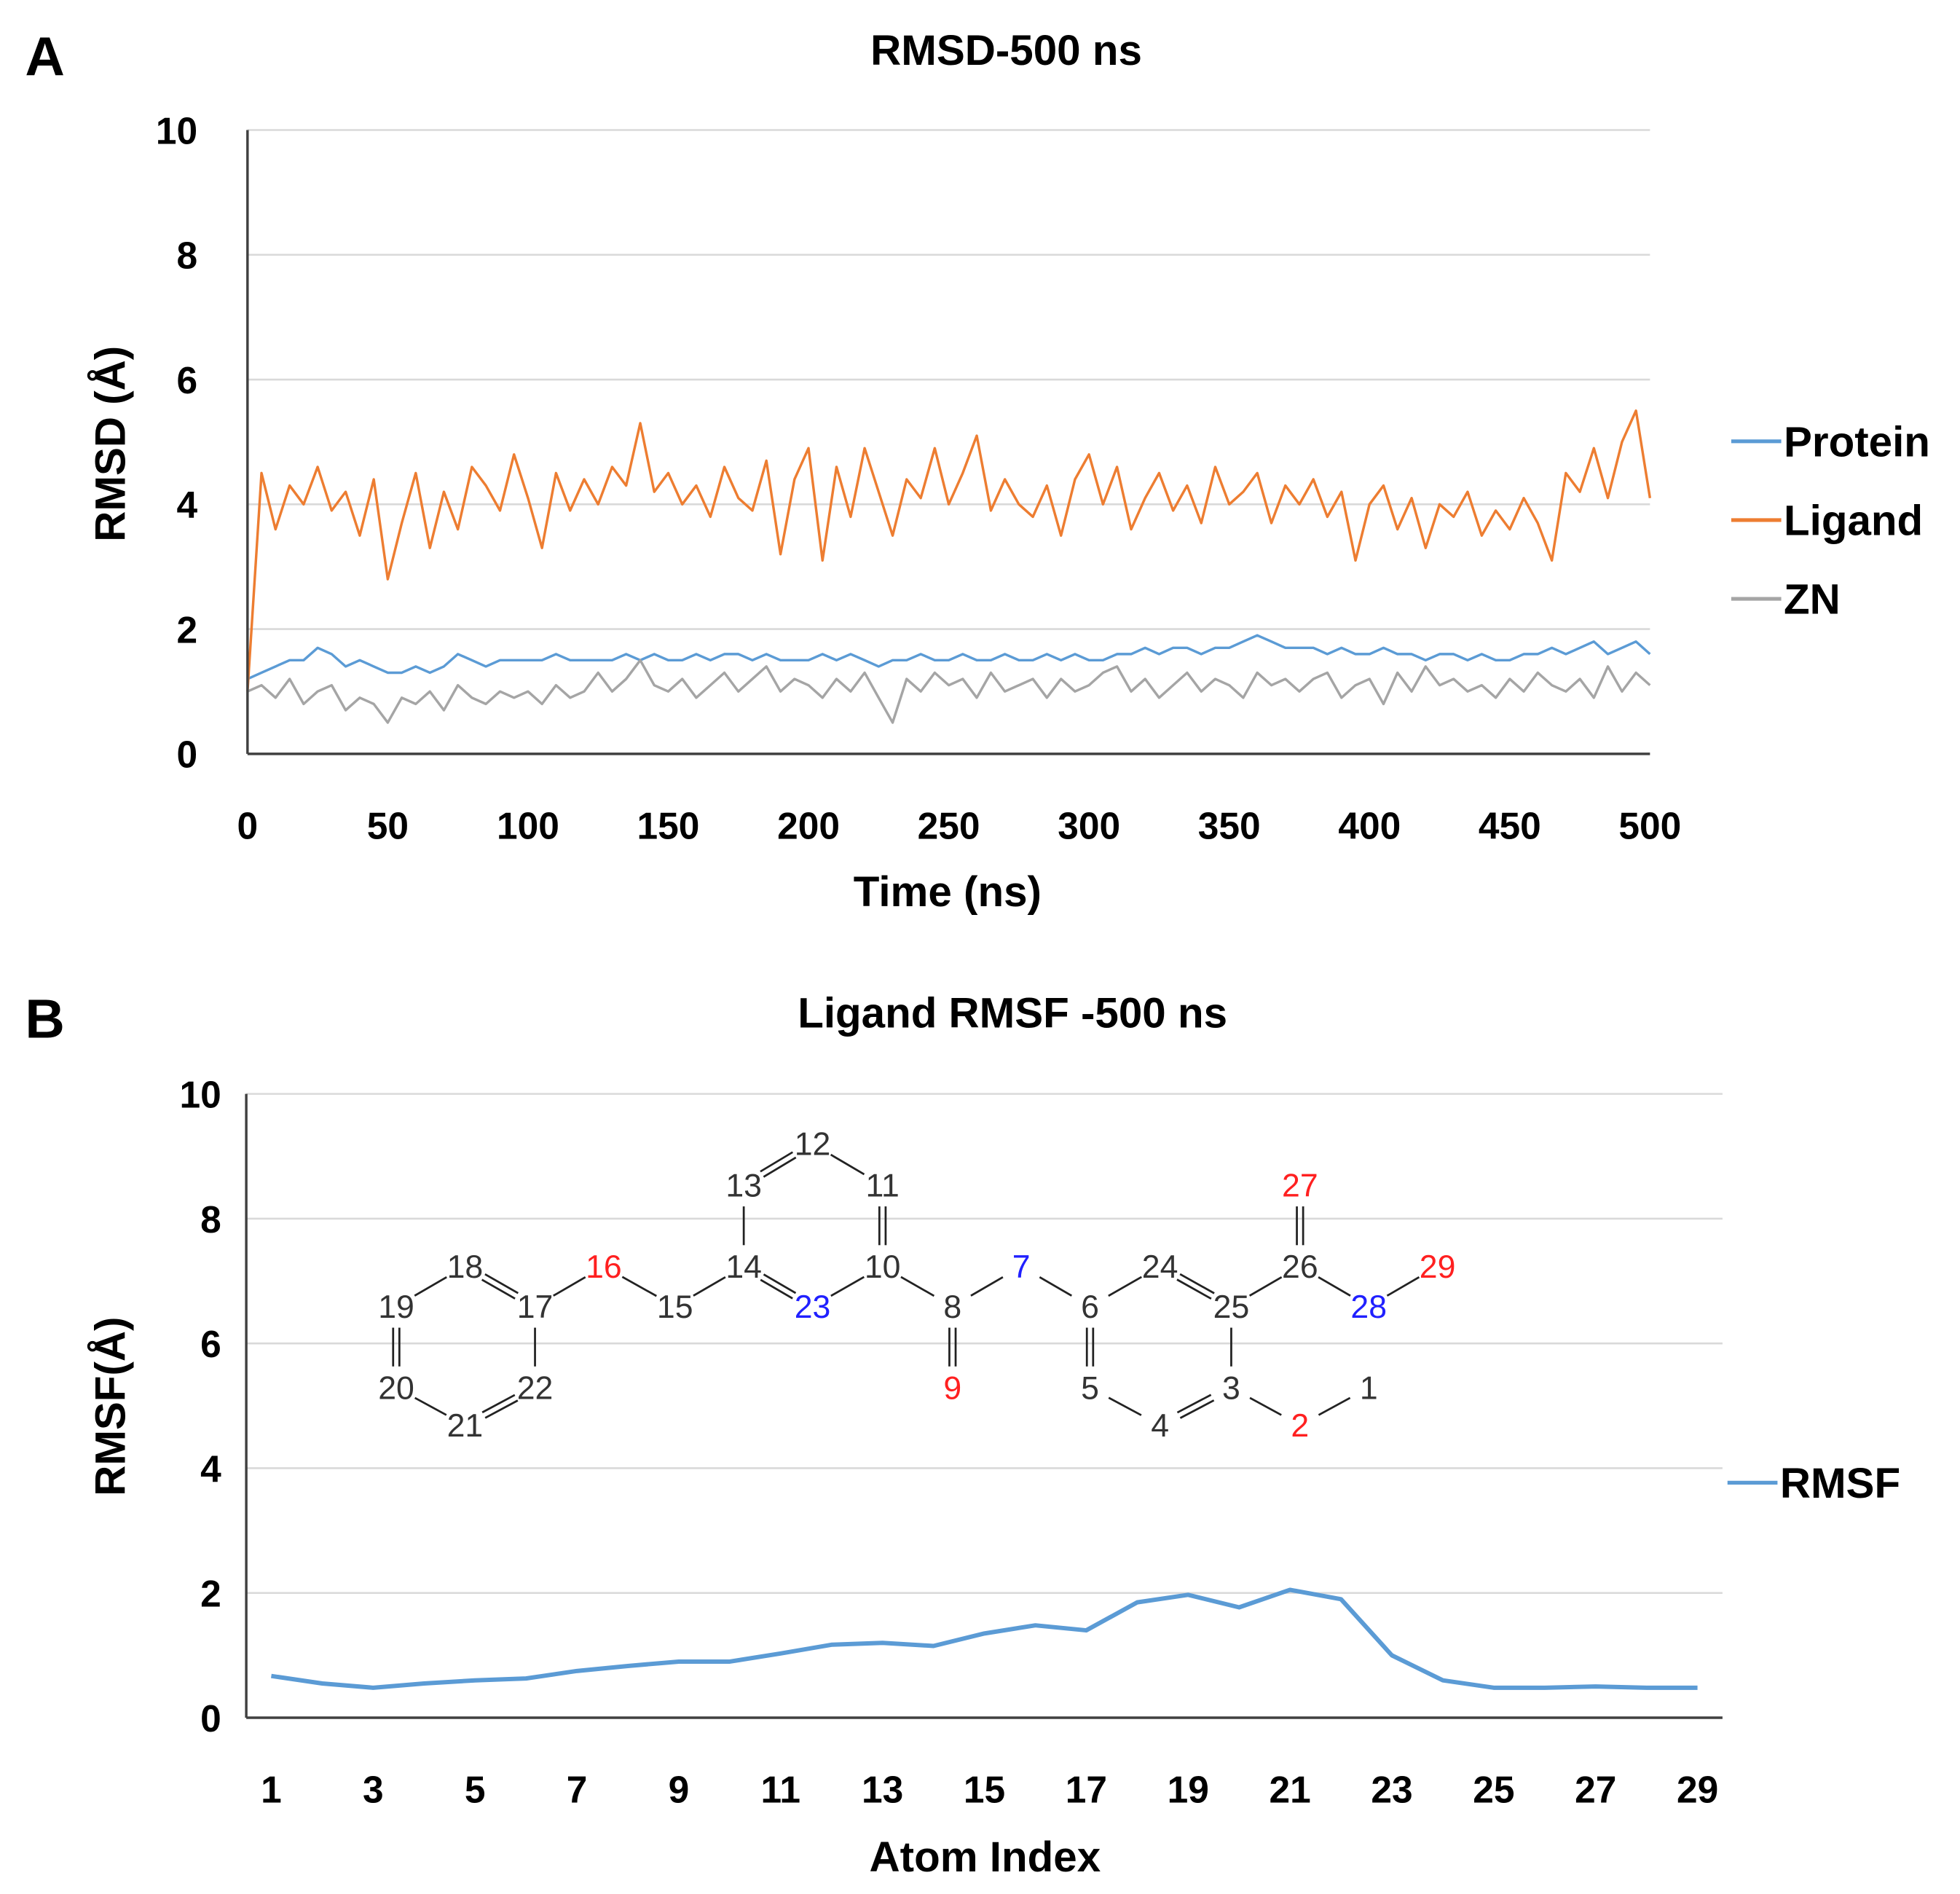 This screenshot has height=1894, width=1960. What do you see at coordinates (111, 1406) in the screenshot?
I see `y-axis-label-b: RMSF(Å)` at bounding box center [111, 1406].